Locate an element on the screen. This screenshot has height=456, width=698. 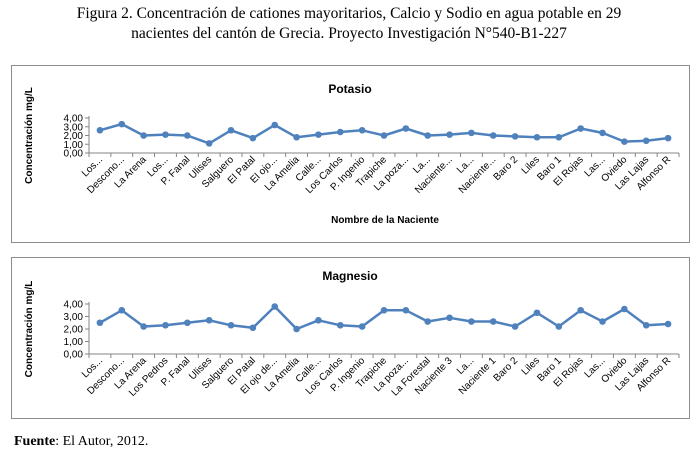
chart-title: Potasio is located at coordinates (349, 89).